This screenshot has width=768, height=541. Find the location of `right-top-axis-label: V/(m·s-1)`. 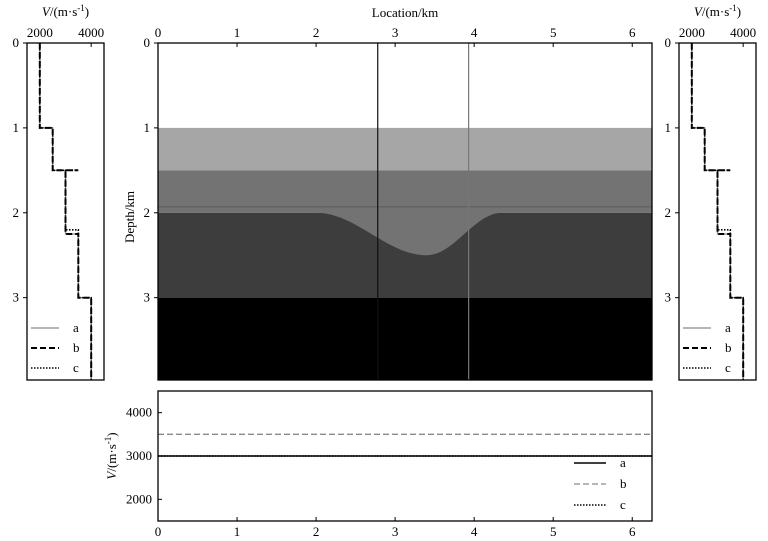

right-top-axis-label: V/(m·s-1) is located at coordinates (717, 11).